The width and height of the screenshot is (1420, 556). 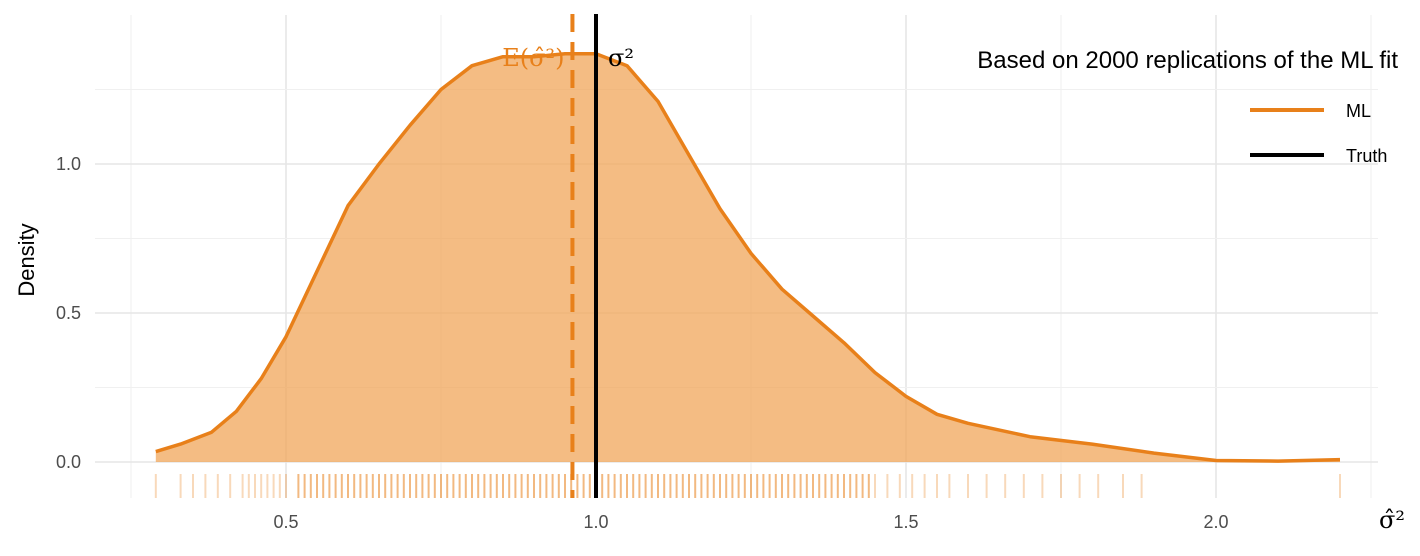 What do you see at coordinates (533, 58) in the screenshot?
I see `expectation-annotation: E(σ̂²)` at bounding box center [533, 58].